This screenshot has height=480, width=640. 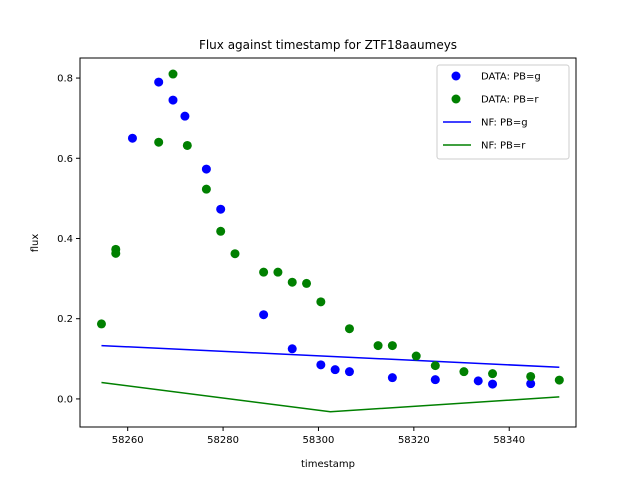 I want to click on x-axis-label: timestamp, so click(x=328, y=464).